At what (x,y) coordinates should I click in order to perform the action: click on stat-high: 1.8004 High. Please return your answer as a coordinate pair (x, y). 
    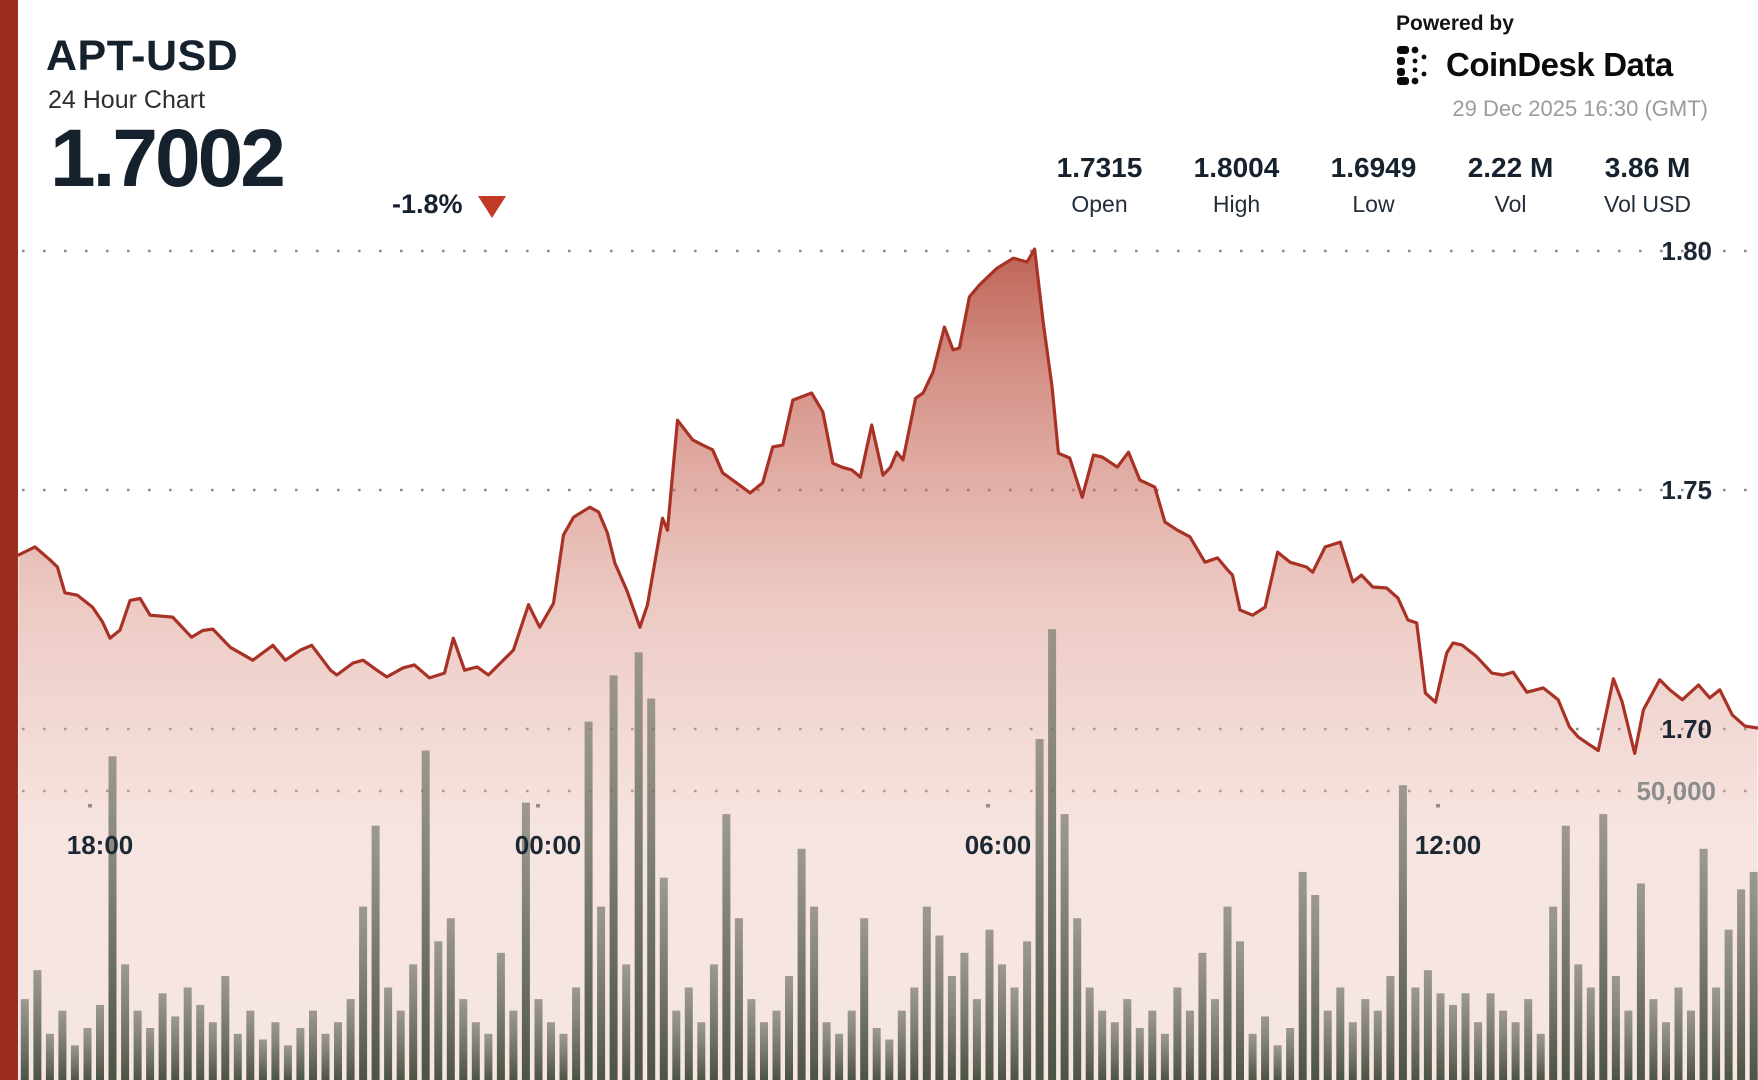
    Looking at the image, I should click on (1236, 185).